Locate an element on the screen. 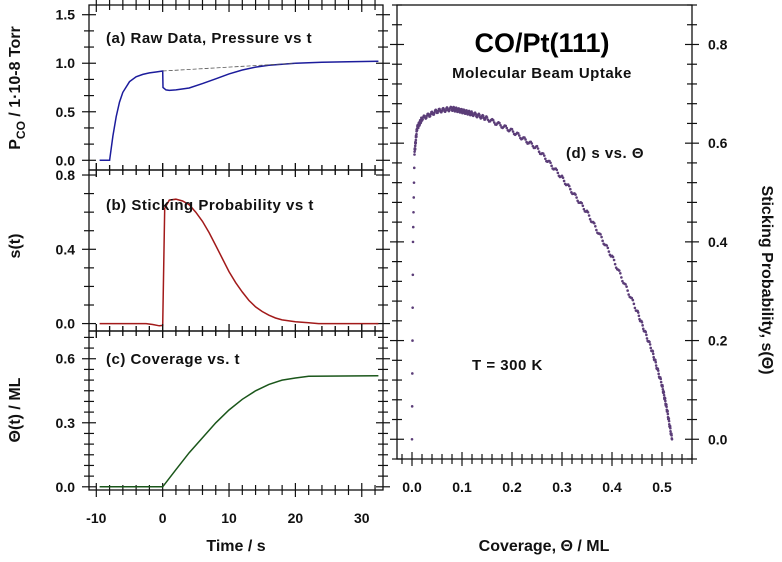 The image size is (782, 562). panel-b-ylabel: s(t) is located at coordinates (15, 246).